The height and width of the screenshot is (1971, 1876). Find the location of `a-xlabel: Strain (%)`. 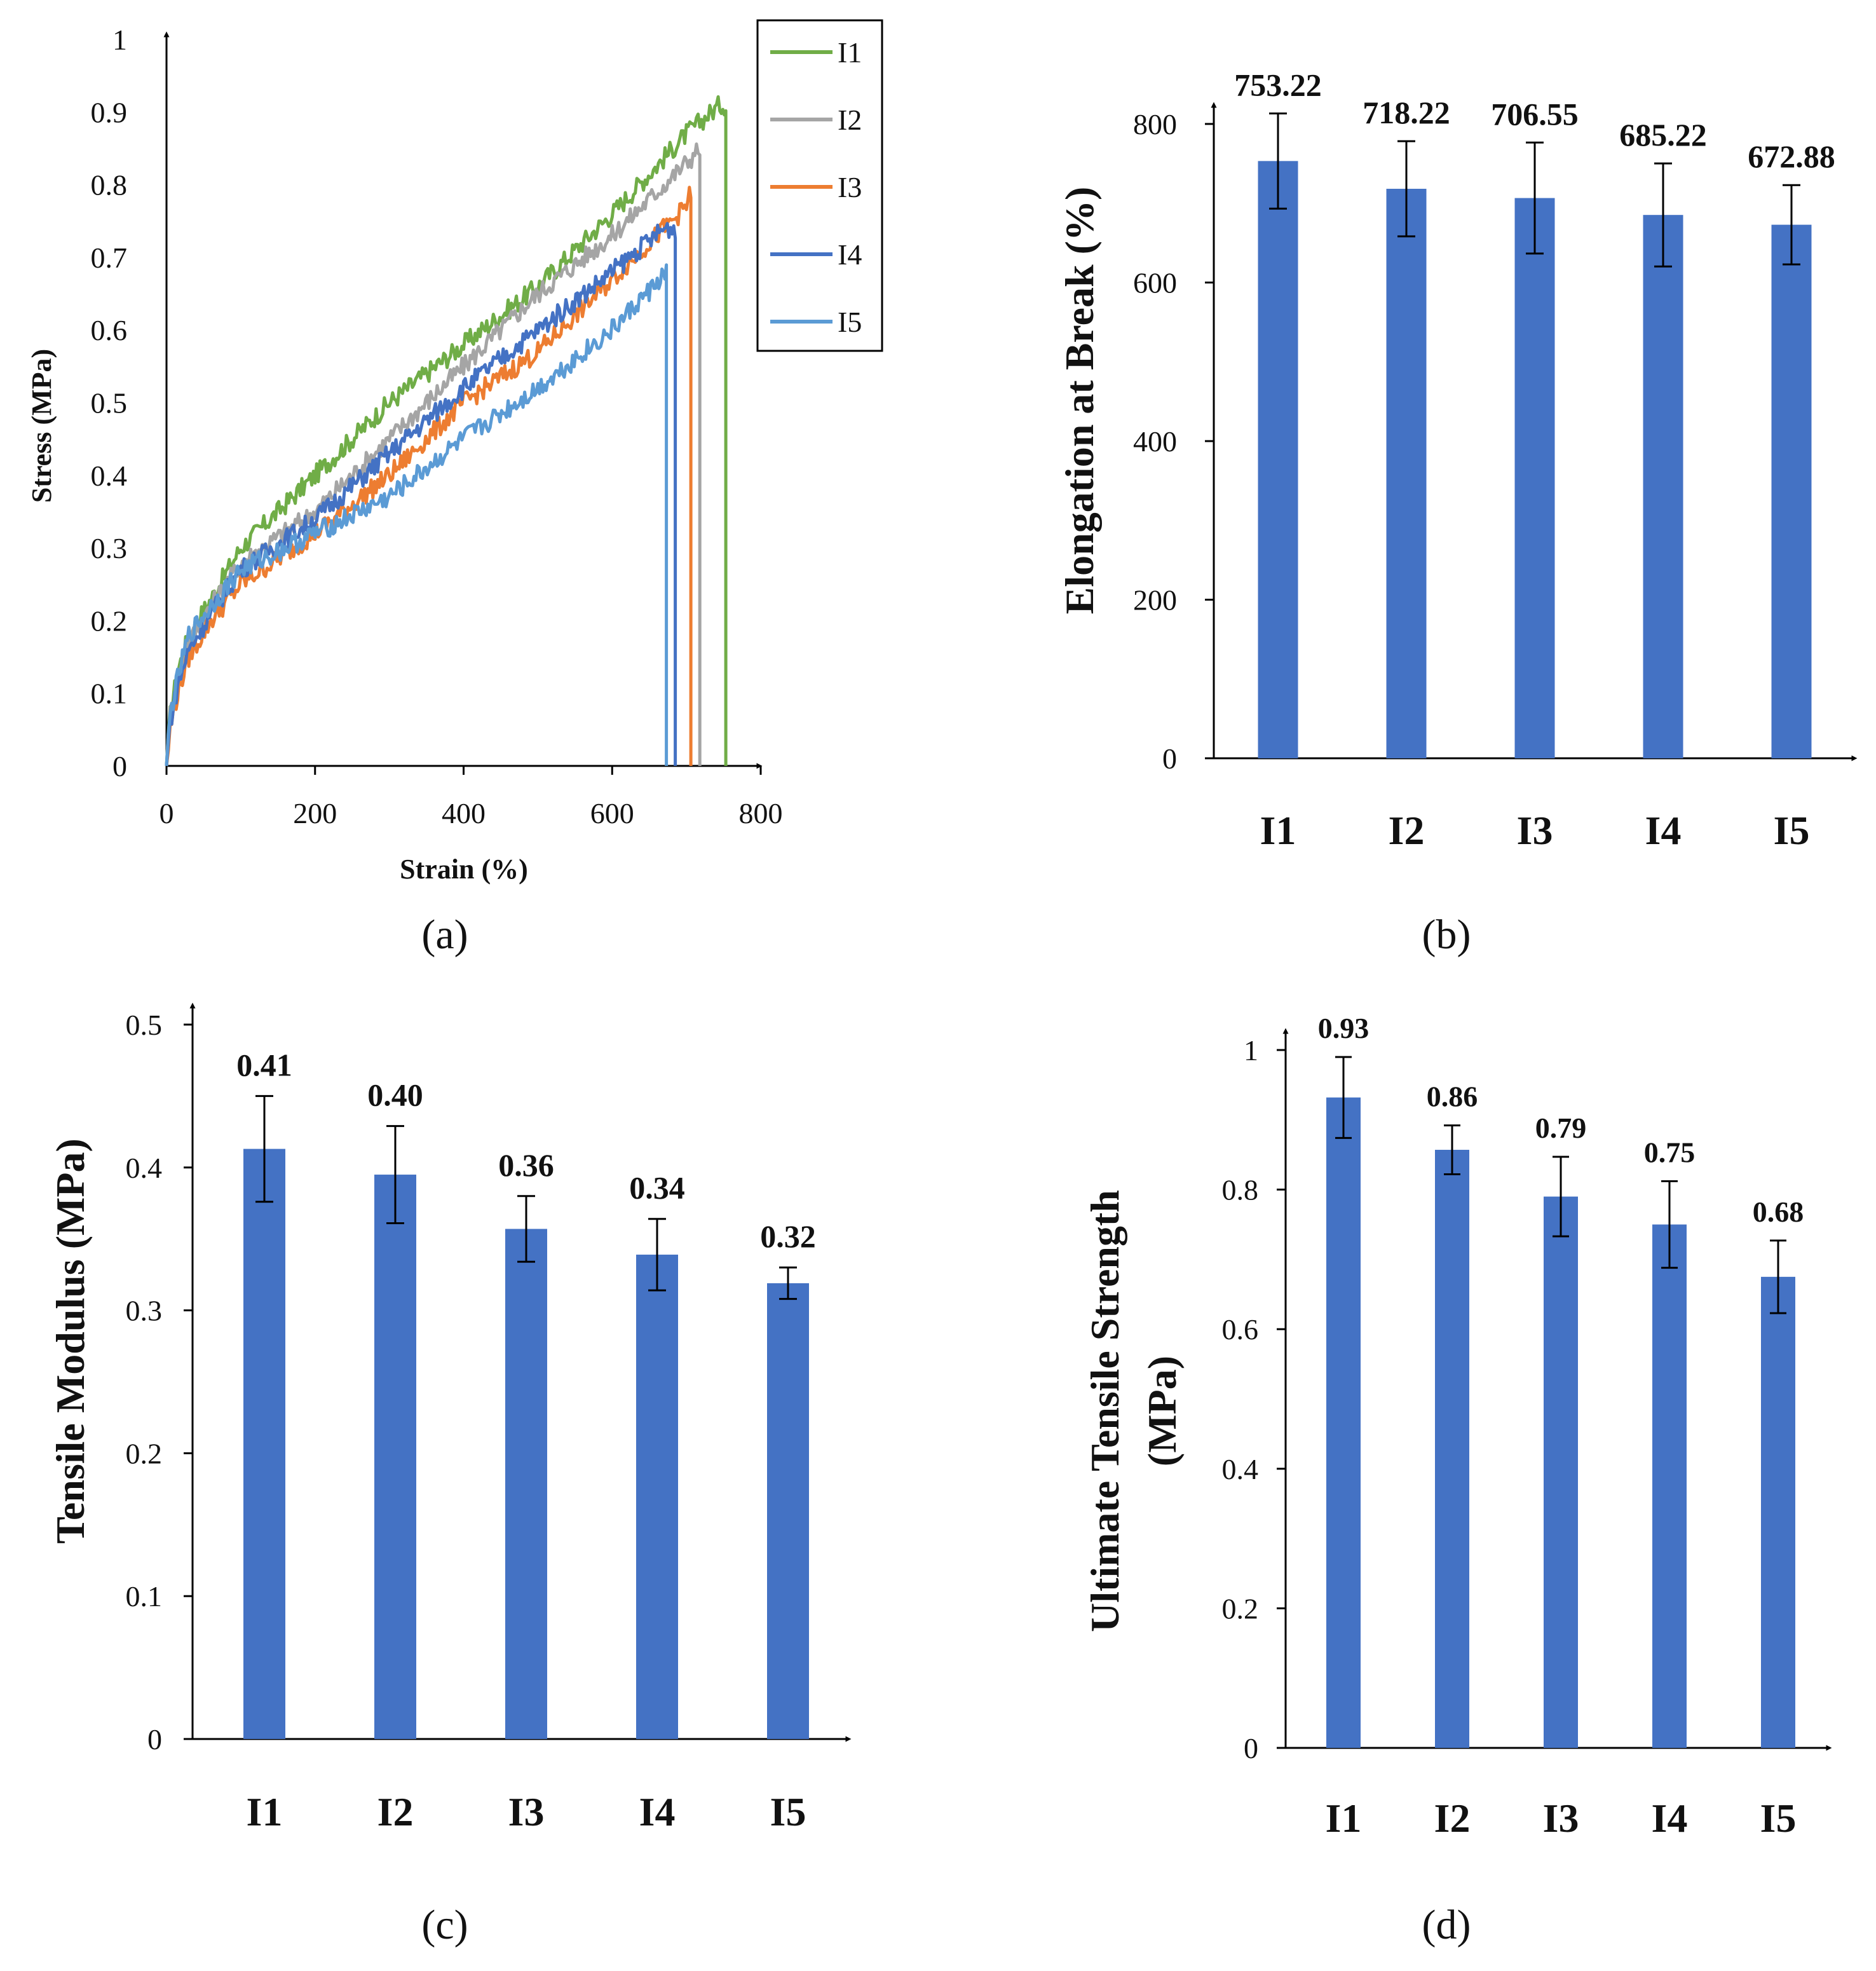

a-xlabel: Strain (%) is located at coordinates (464, 869).